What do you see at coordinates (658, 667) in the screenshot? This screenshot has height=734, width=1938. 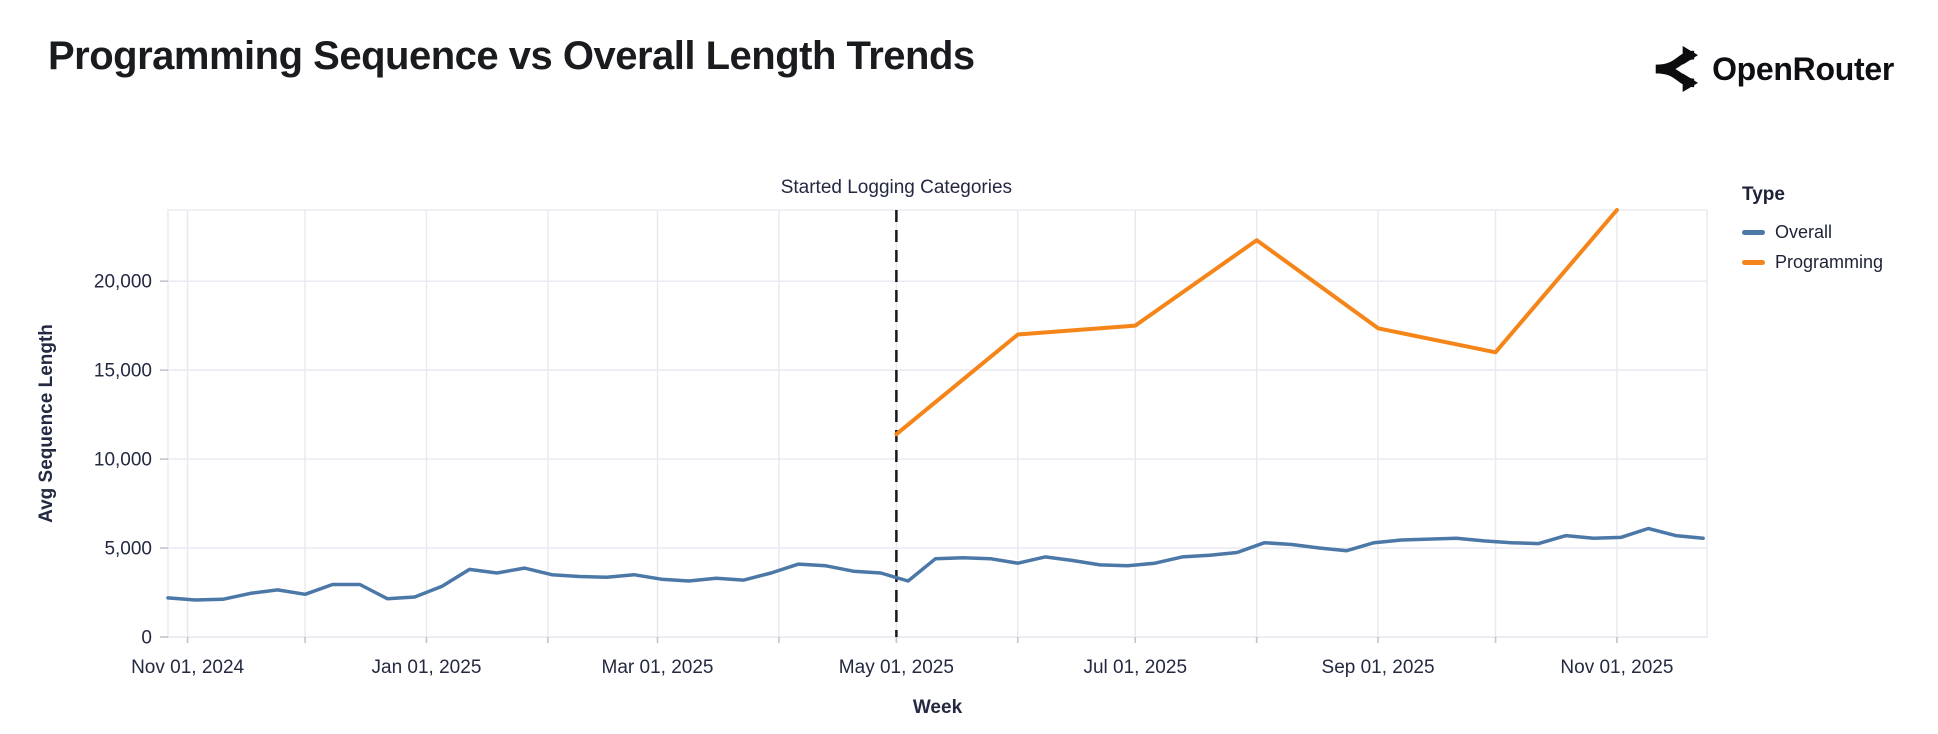 I see `svg-text: Mar 01, 2025` at bounding box center [658, 667].